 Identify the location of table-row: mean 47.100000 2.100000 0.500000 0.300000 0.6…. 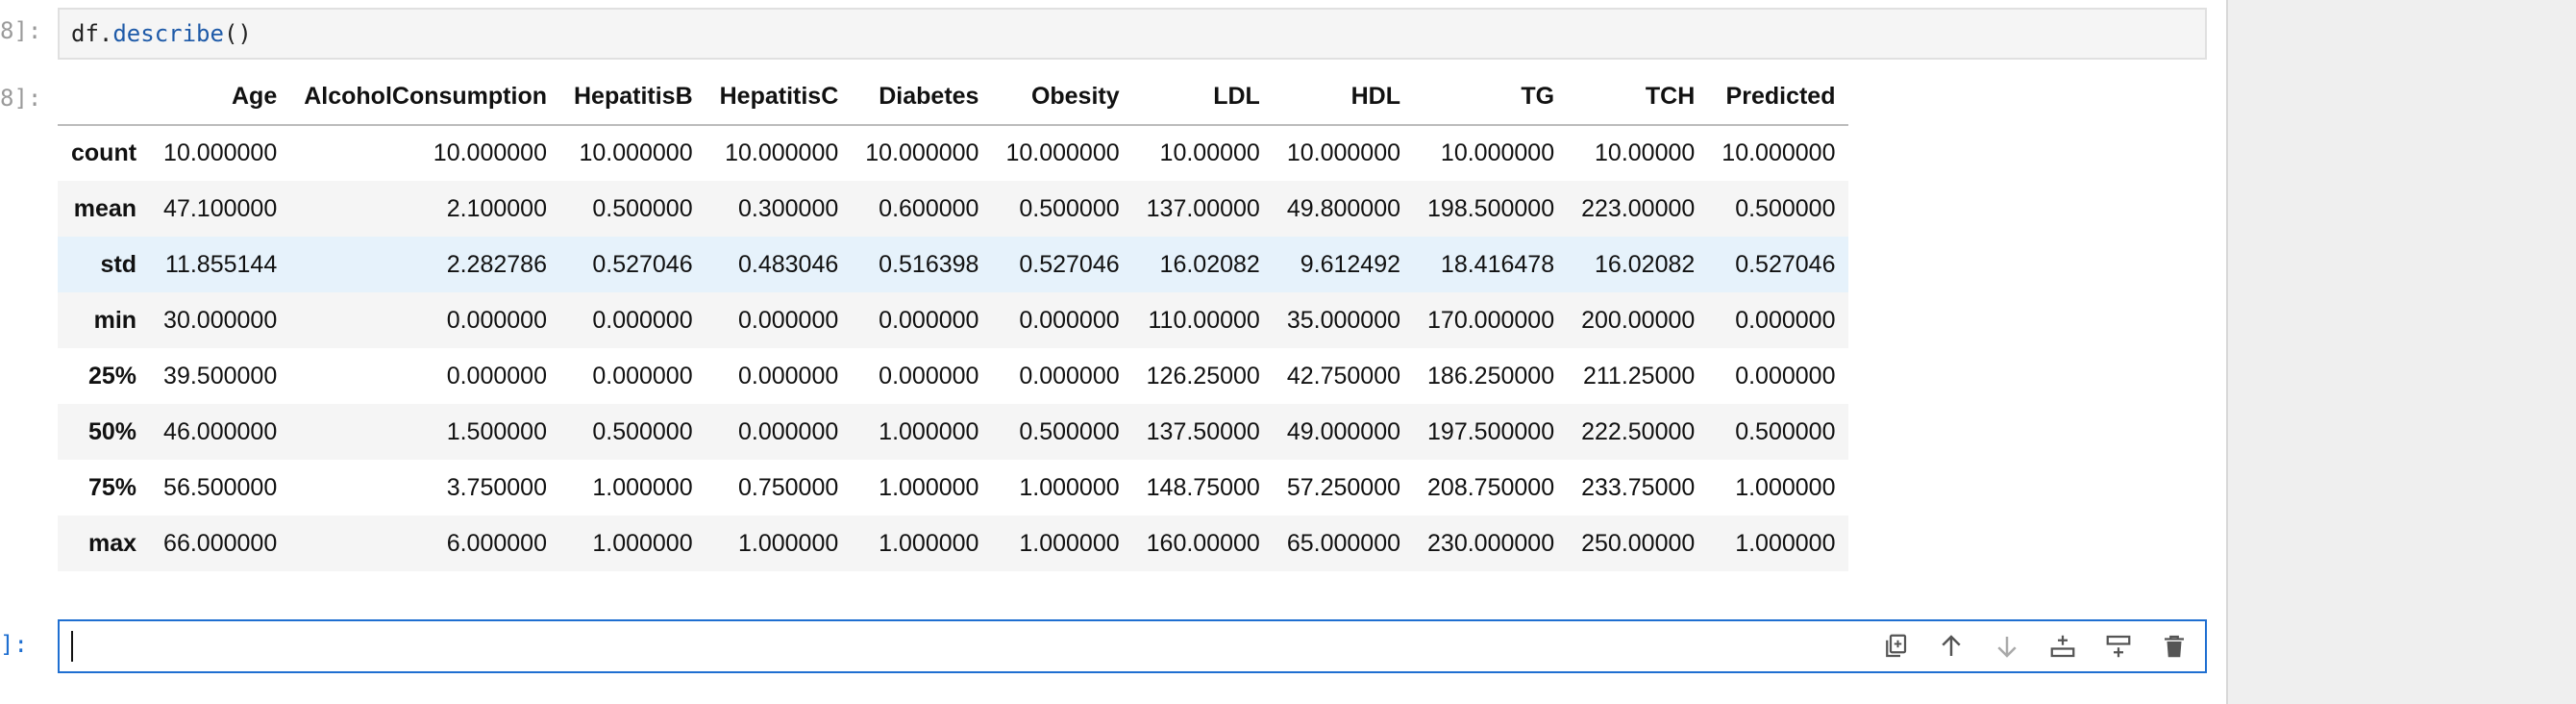
(953, 209).